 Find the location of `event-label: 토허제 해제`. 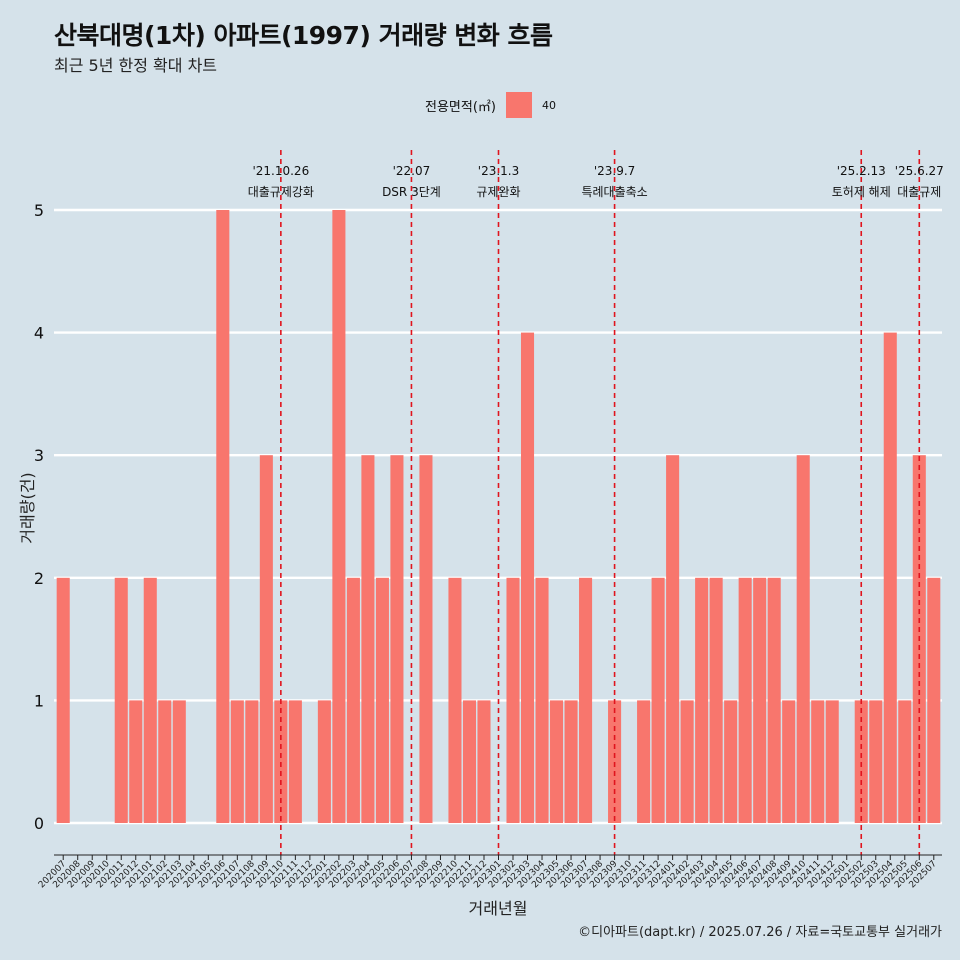

event-label: 토허제 해제 is located at coordinates (861, 192).